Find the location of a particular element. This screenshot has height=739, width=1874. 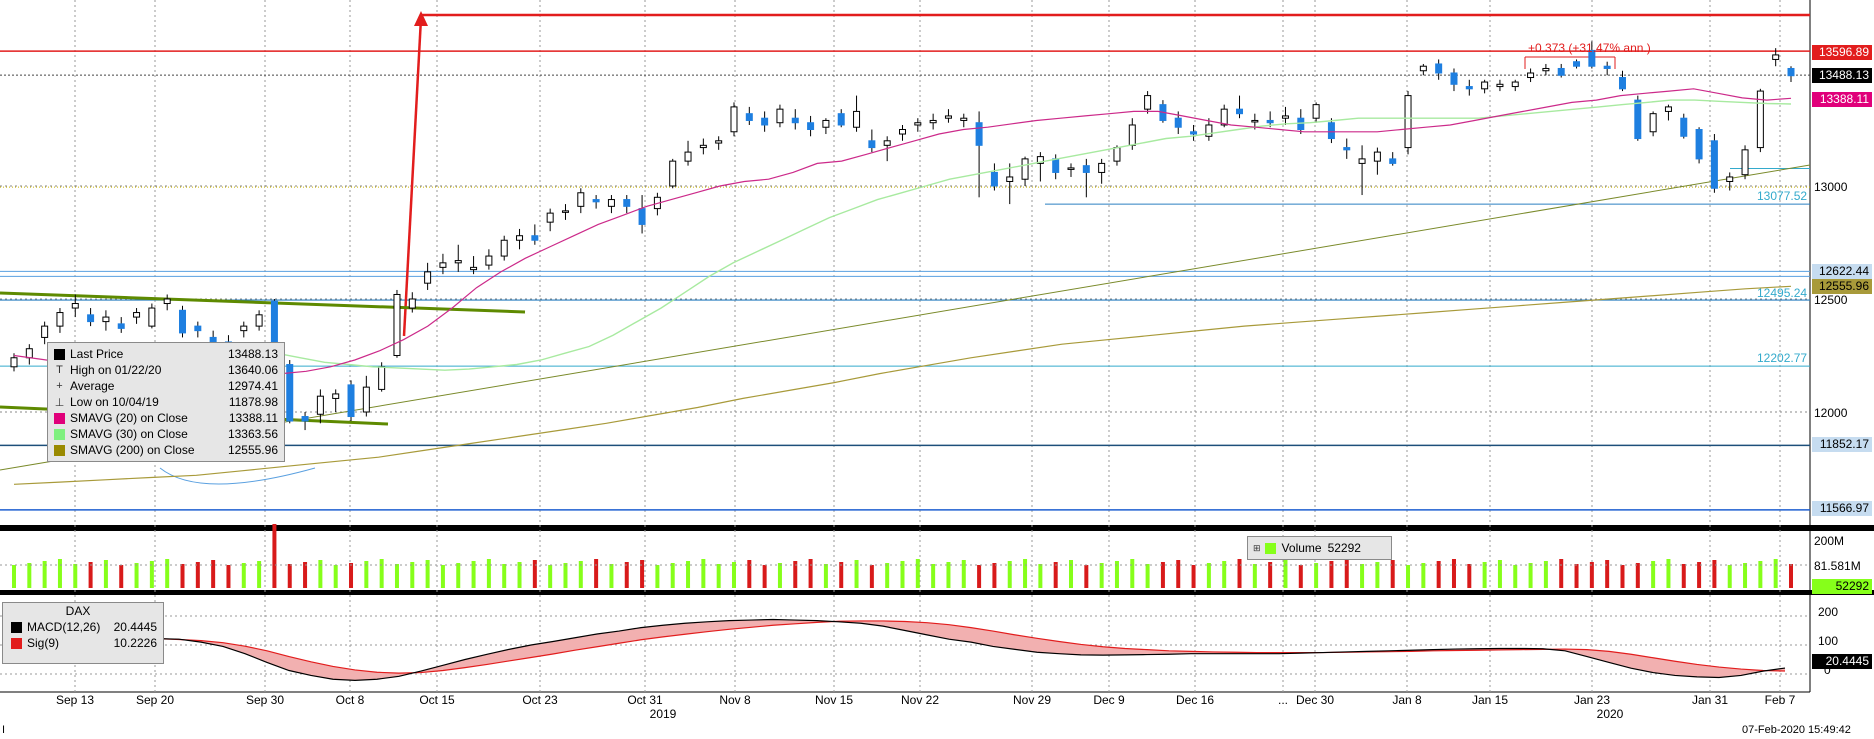

macd-line is located at coordinates (894, 649).